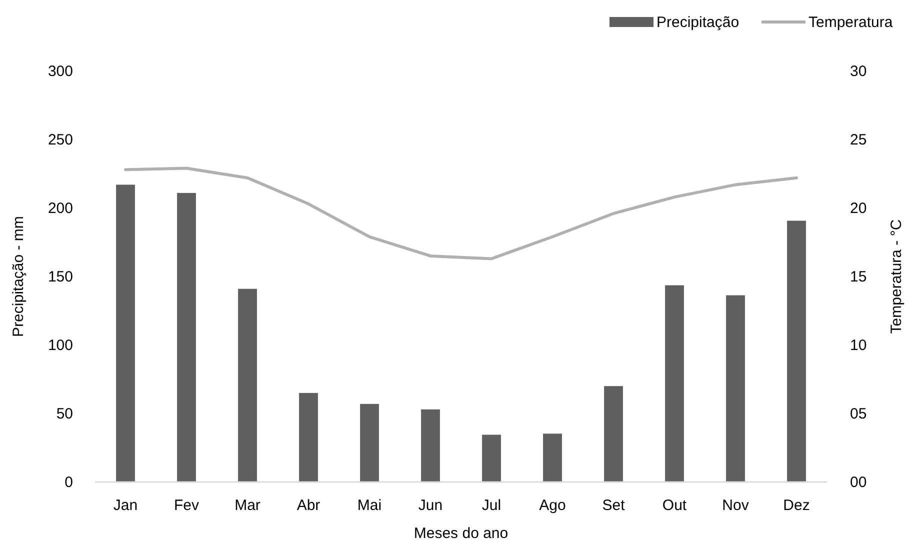 The width and height of the screenshot is (911, 552). Describe the element at coordinates (858, 482) in the screenshot. I see `y2-tick-label: 00` at that location.